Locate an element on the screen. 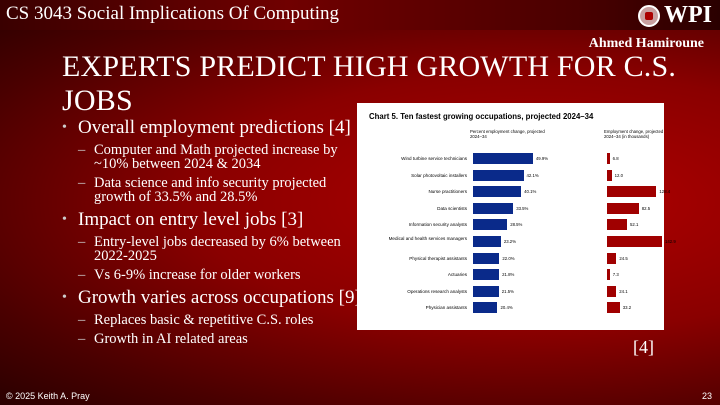 This screenshot has width=720, height=405. category-label: Actuaries is located at coordinates (457, 275).